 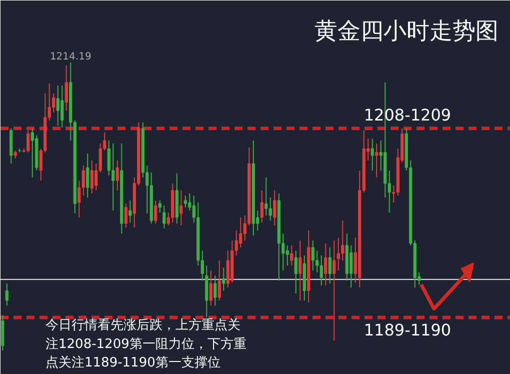 What do you see at coordinates (406, 31) in the screenshot?
I see `chart-title: 黄金四小时走势图` at bounding box center [406, 31].